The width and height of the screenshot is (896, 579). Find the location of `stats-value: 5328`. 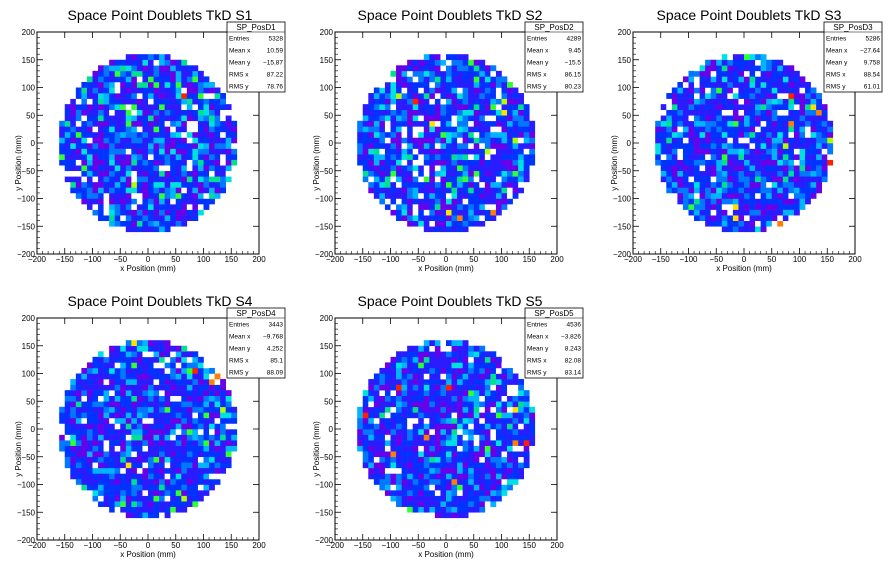

stats-value: 5328 is located at coordinates (276, 39).